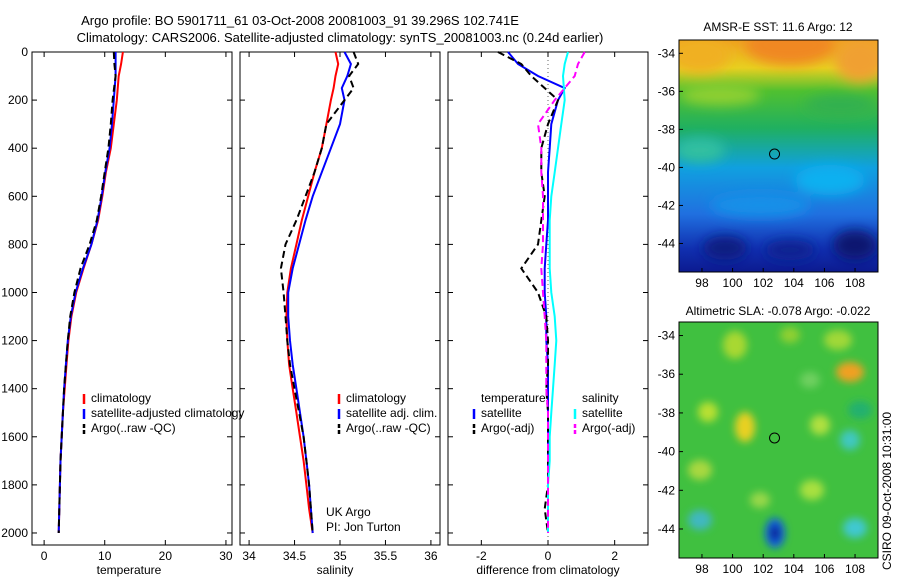 This screenshot has width=900, height=580. Describe the element at coordinates (391, 413) in the screenshot. I see `legend-entry: satellite adj. clim.` at that location.